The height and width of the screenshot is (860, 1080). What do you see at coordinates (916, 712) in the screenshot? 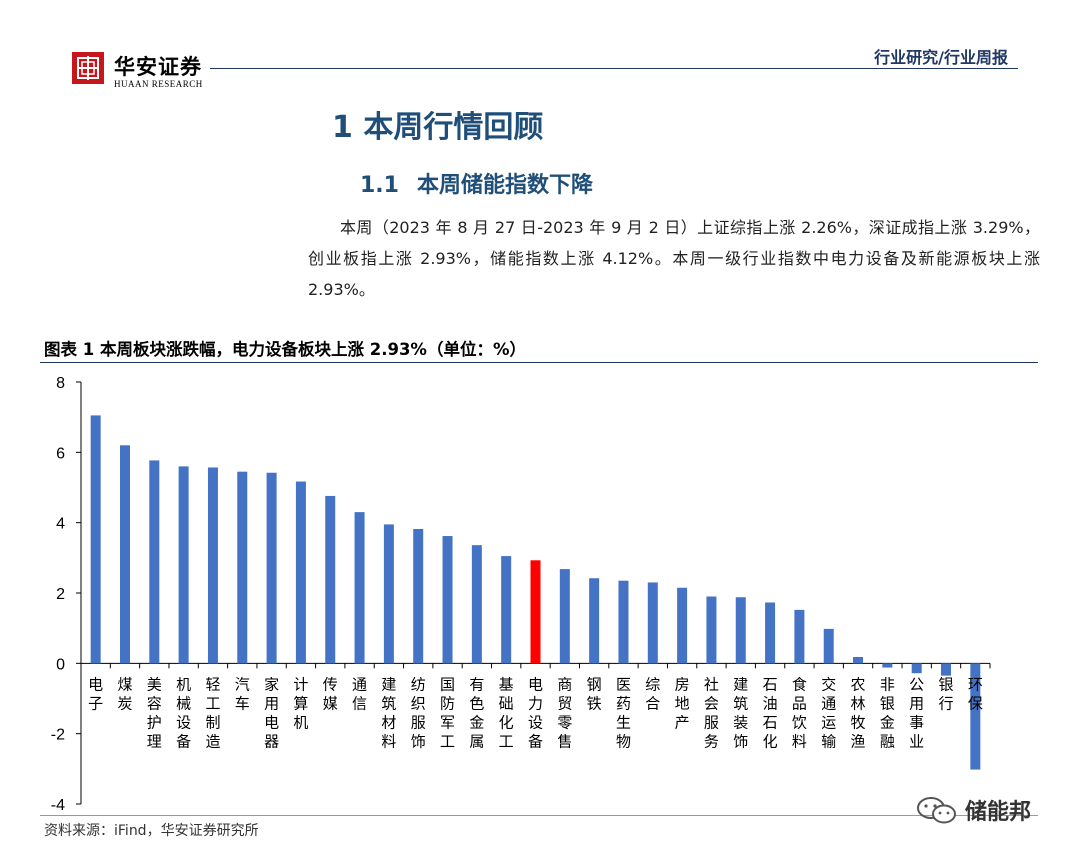
I see `x-category-label: 公用事业` at bounding box center [916, 712].